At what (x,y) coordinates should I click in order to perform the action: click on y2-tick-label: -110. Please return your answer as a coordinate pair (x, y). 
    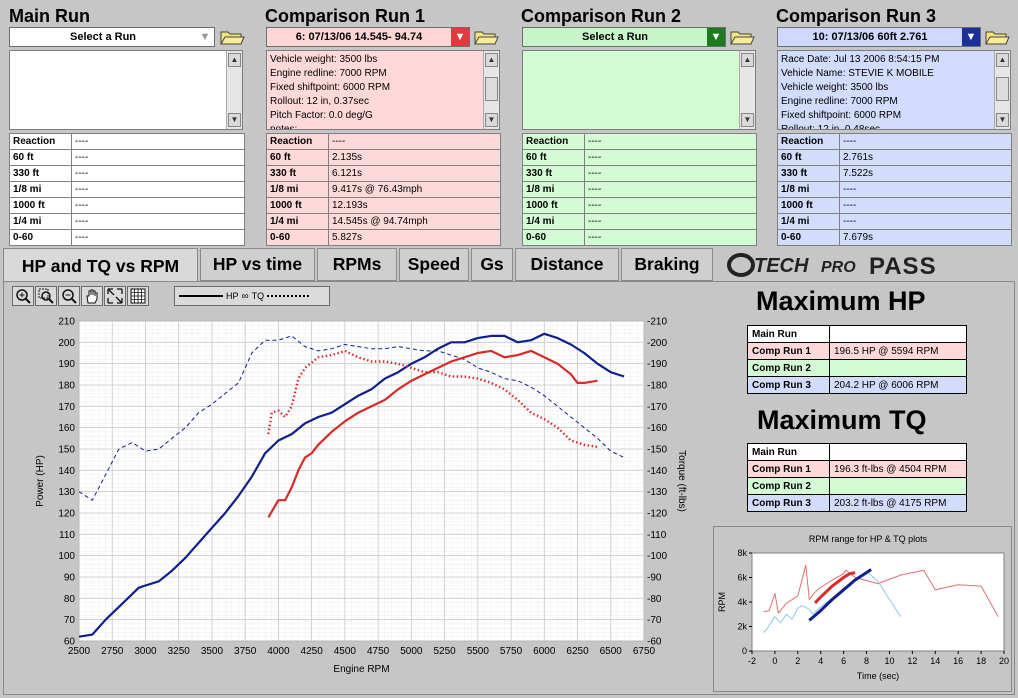
    Looking at the image, I should click on (657, 535).